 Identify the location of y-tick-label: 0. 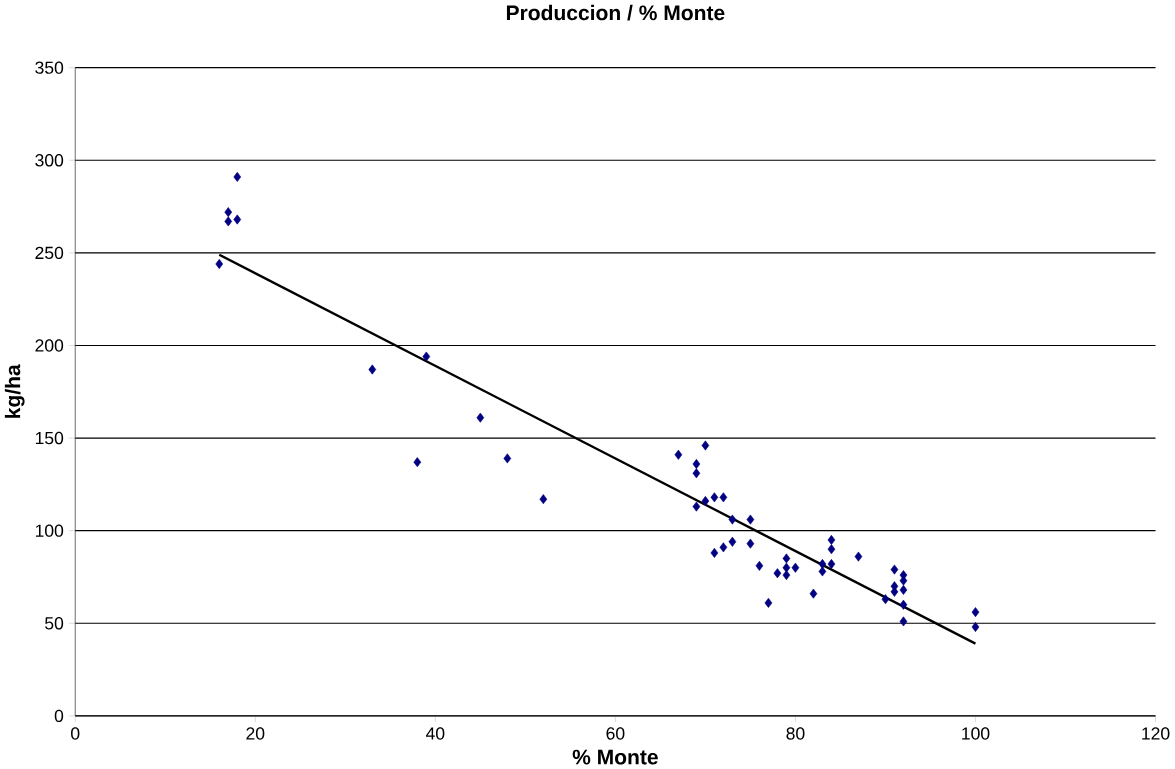
(59, 715).